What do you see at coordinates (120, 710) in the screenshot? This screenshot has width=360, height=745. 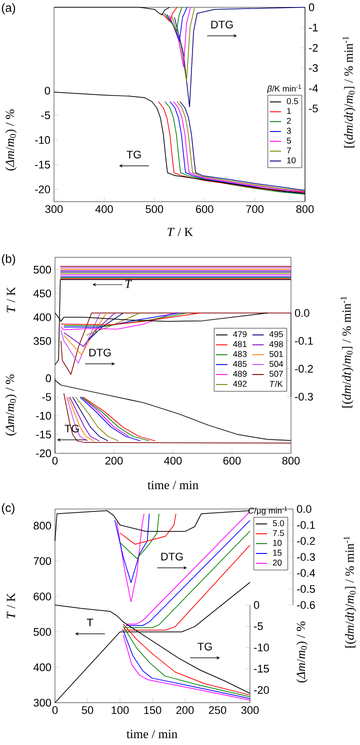 I see `x-tick-label: 100` at bounding box center [120, 710].